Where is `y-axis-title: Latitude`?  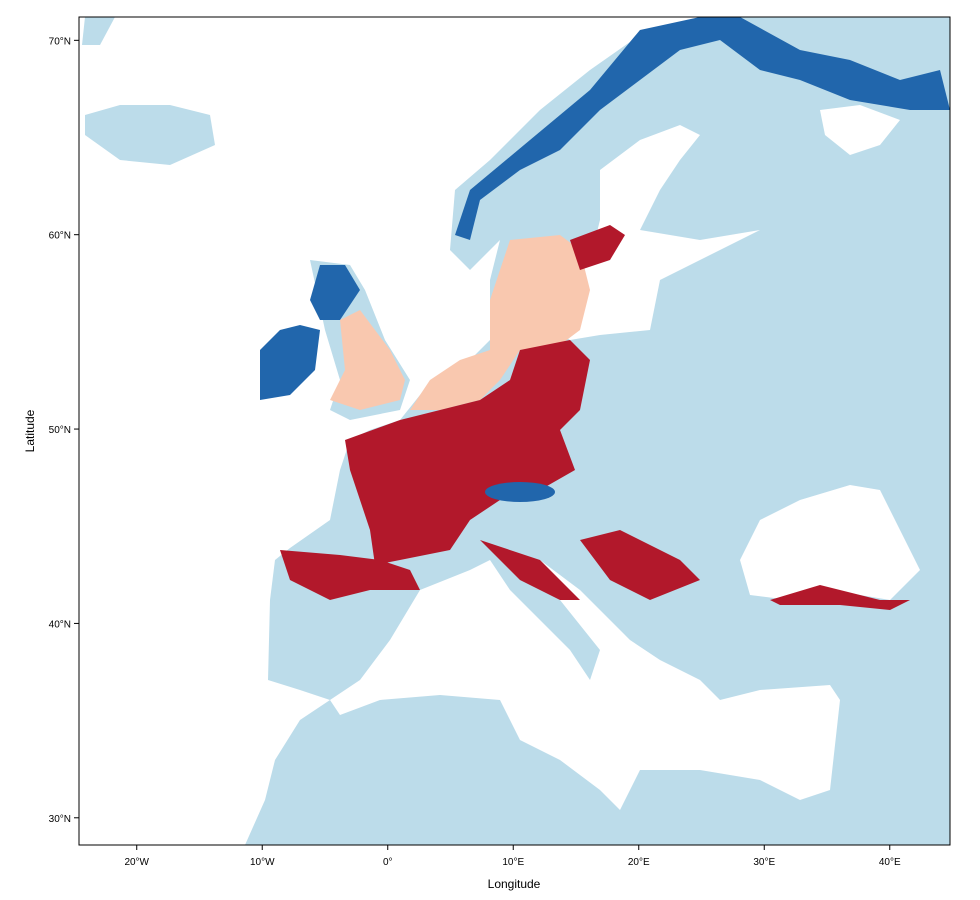
y-axis-title: Latitude is located at coordinates (30, 430).